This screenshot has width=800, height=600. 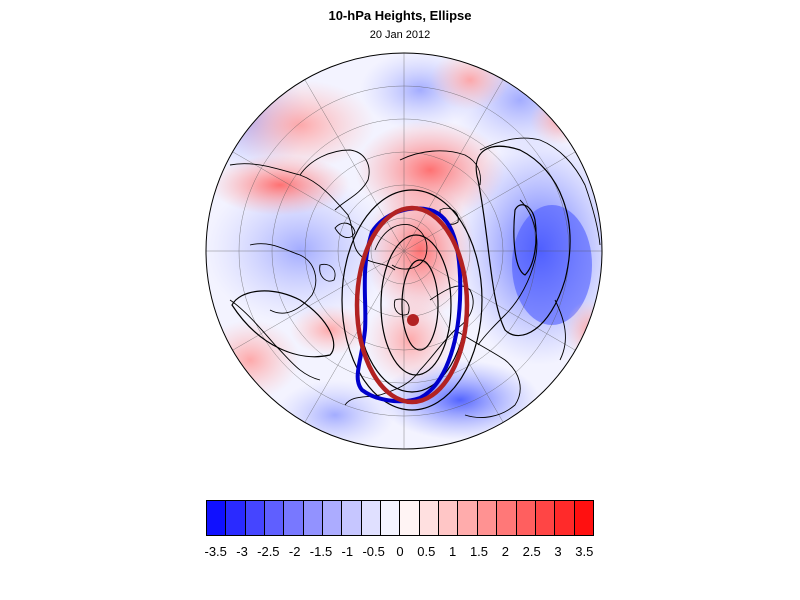 What do you see at coordinates (215, 551) in the screenshot?
I see `colorbar-tick-label: -3.5` at bounding box center [215, 551].